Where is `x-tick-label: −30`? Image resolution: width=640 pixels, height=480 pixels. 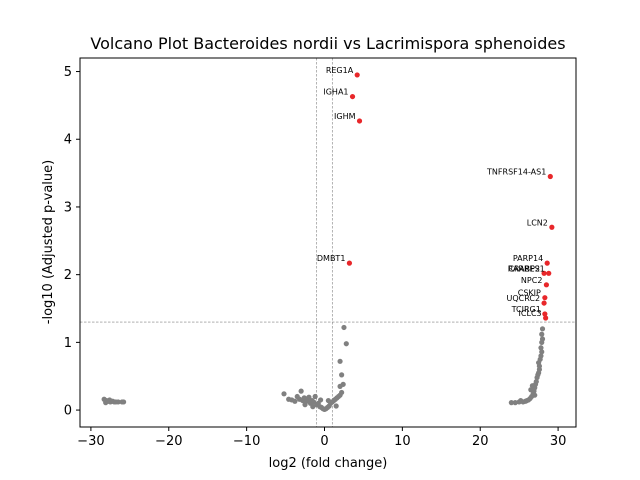 x-tick-label: −30 is located at coordinates (90, 441).